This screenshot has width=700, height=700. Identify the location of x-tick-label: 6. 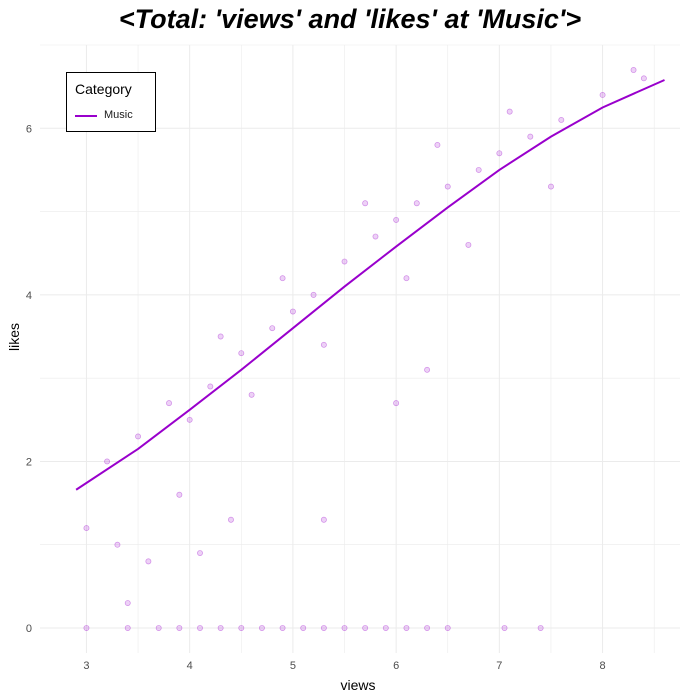
(396, 666).